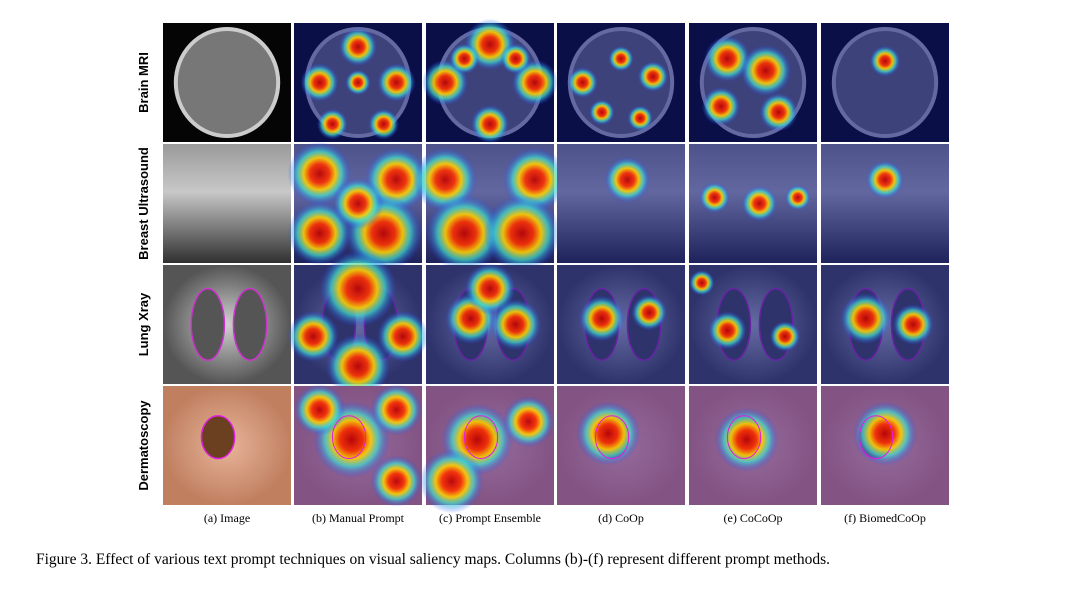  What do you see at coordinates (753, 518) in the screenshot?
I see `column-label: (e) CoCoOp` at bounding box center [753, 518].